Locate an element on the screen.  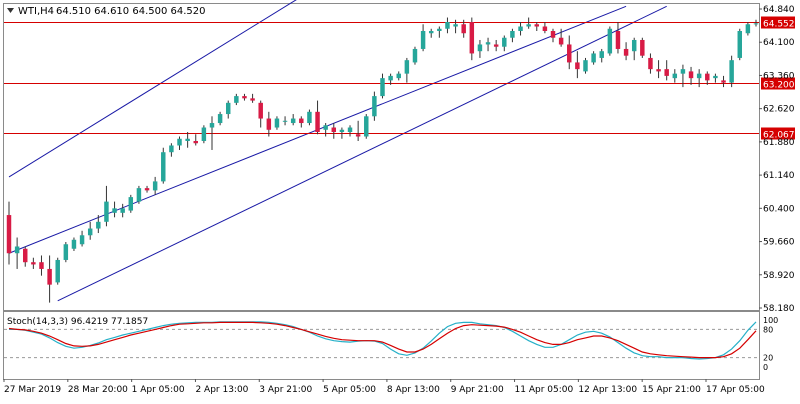
price-tick-label: 59.660 is located at coordinates (779, 243).